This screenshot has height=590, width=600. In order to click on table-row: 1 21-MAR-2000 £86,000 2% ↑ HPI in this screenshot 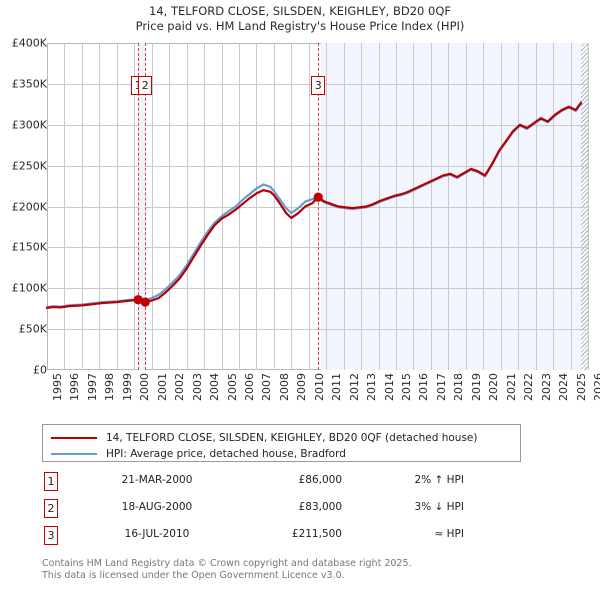, I will do `click(277, 483)`.